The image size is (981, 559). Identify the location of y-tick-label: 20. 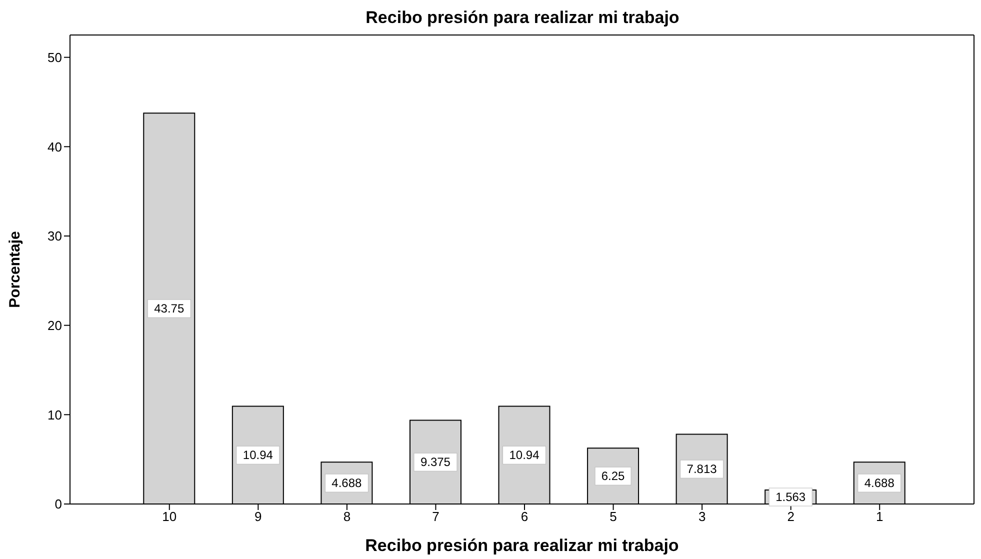
(55, 325).